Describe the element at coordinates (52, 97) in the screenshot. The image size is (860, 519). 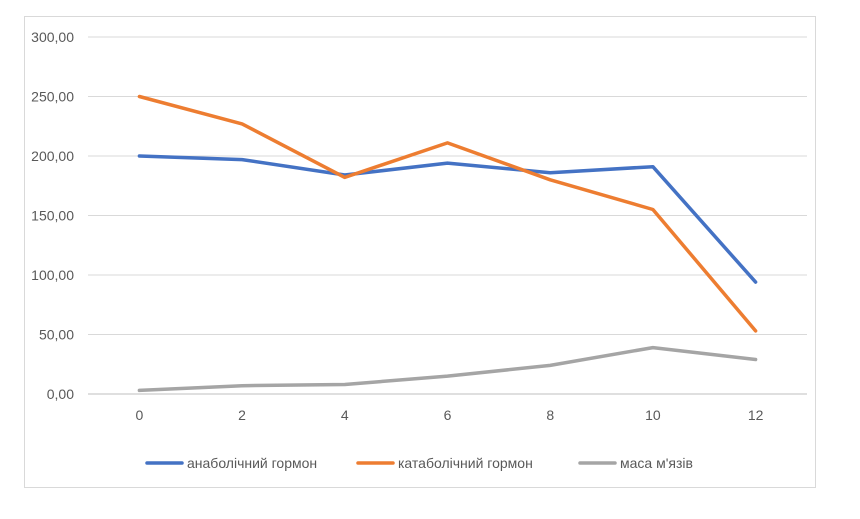
I see `y-tick-label: 250,00` at that location.